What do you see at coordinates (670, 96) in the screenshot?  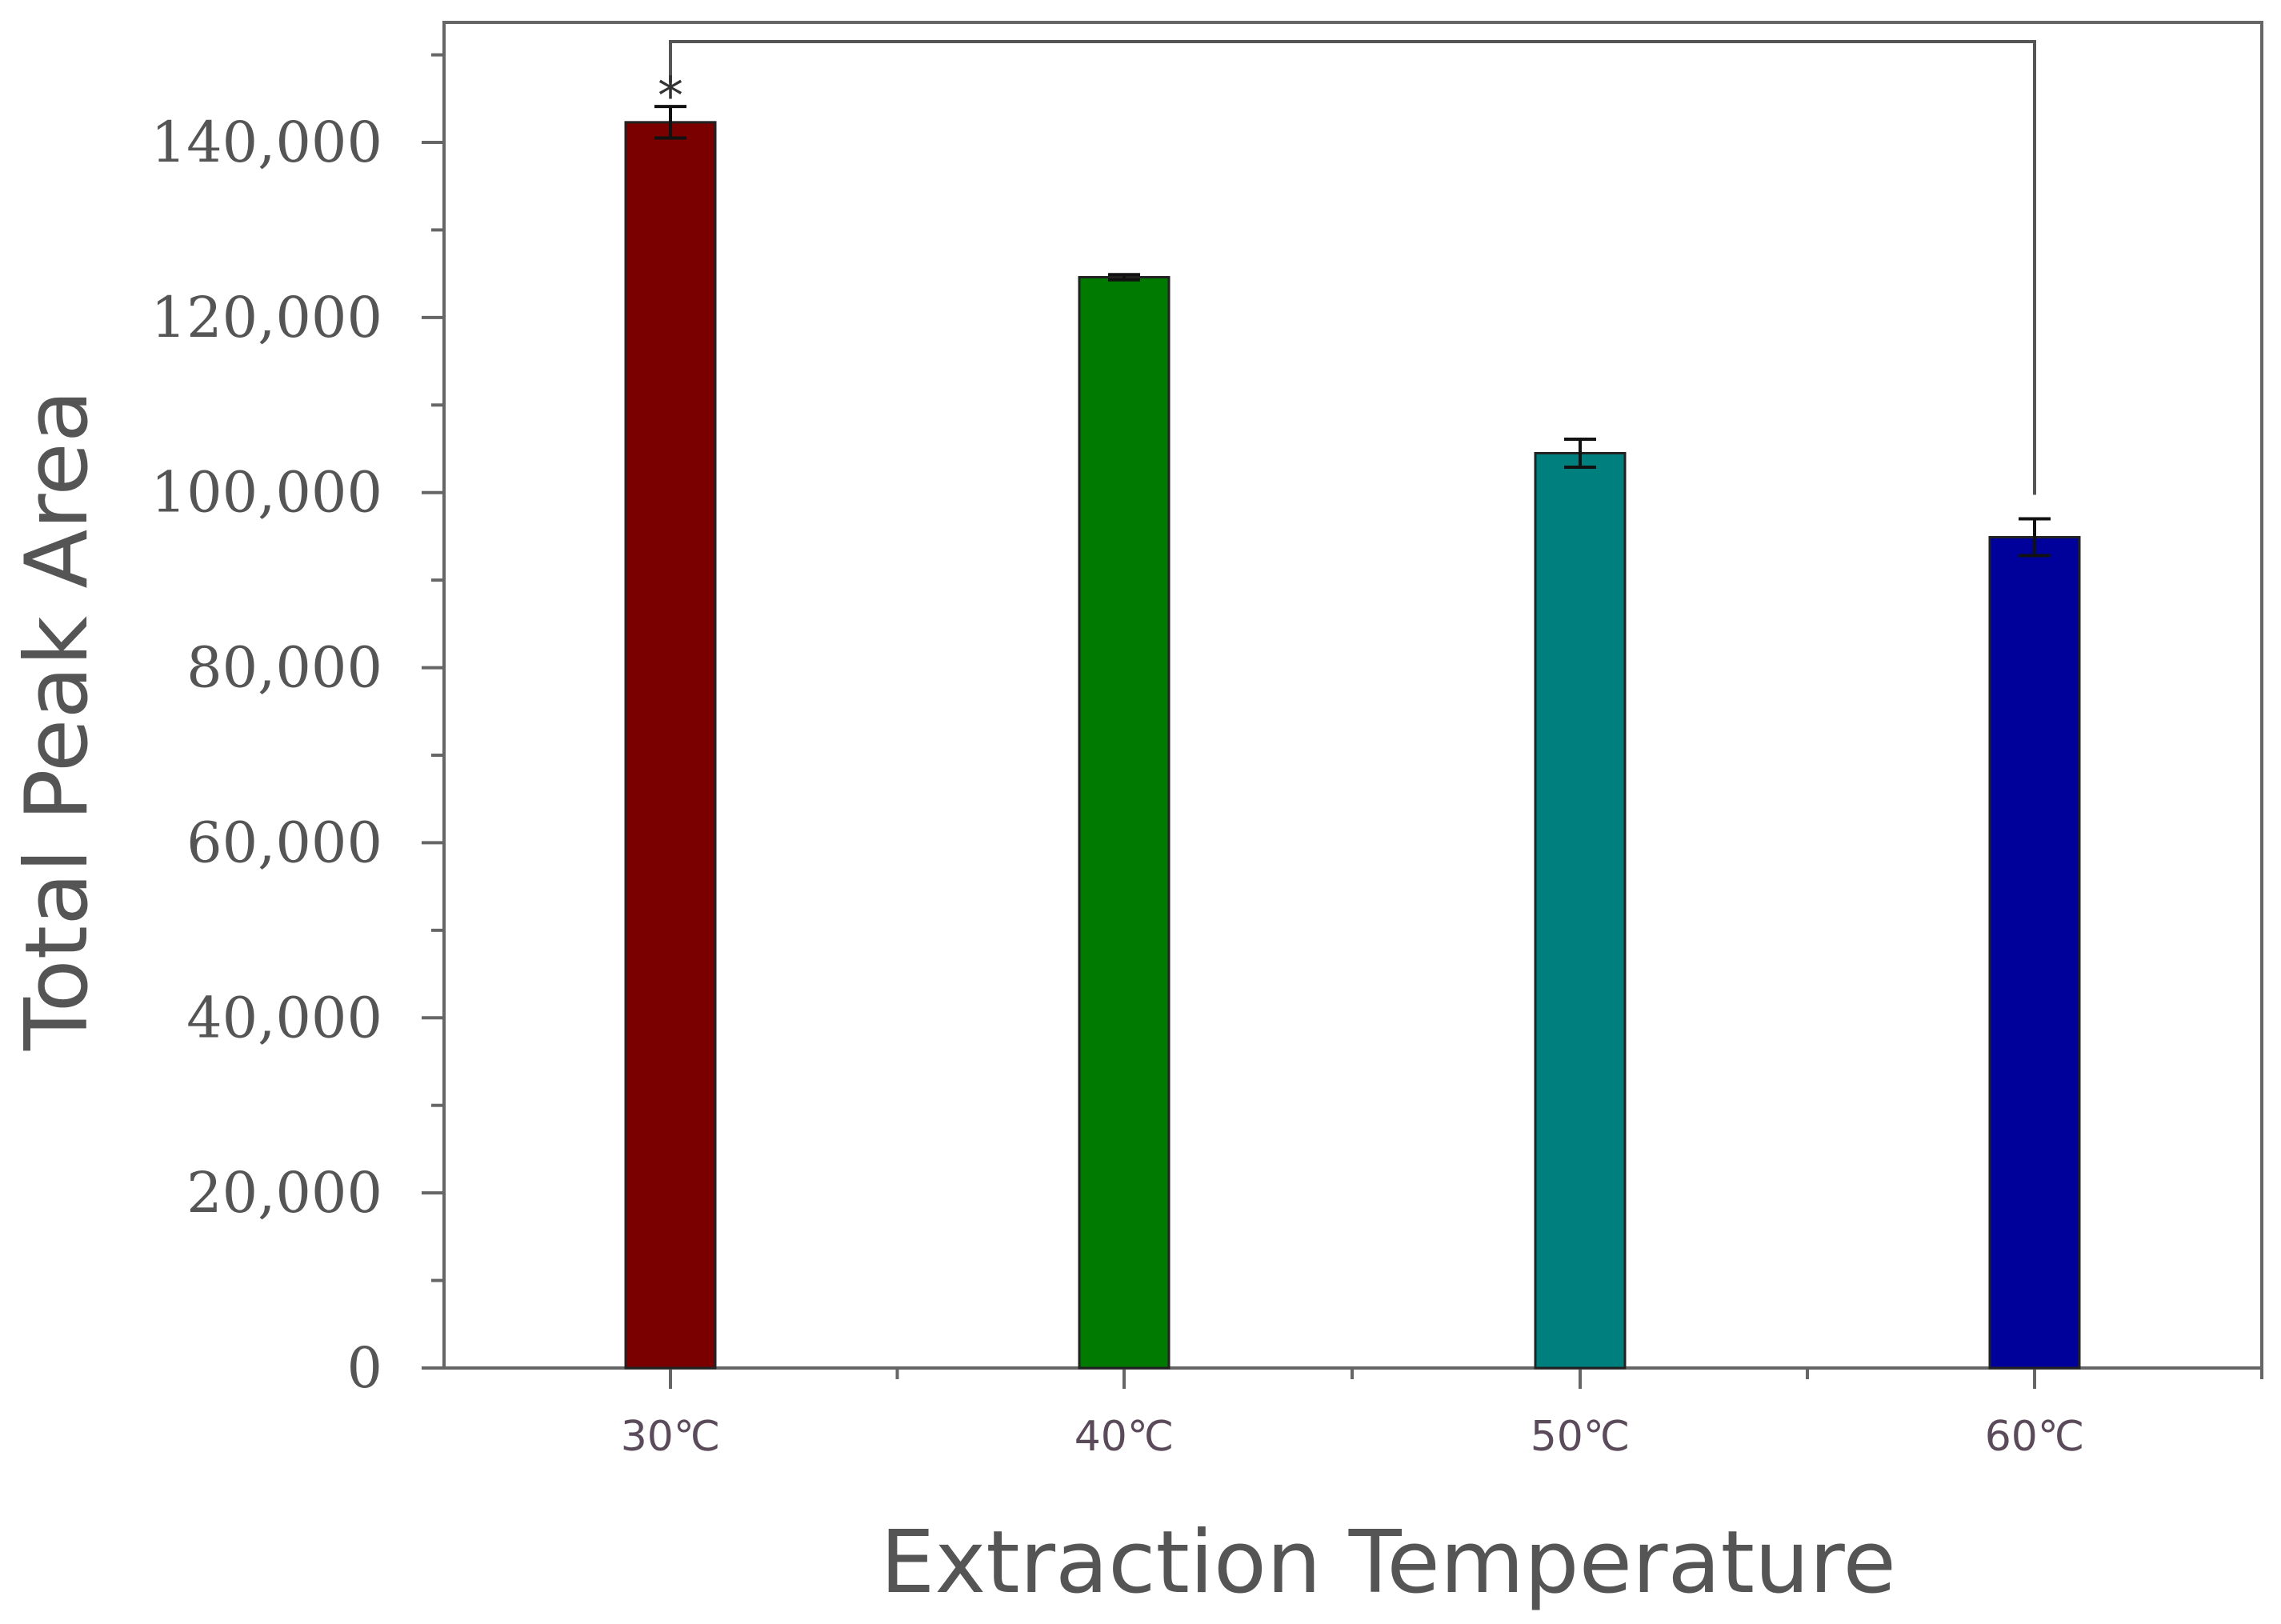 I see `significance-star: *` at bounding box center [670, 96].